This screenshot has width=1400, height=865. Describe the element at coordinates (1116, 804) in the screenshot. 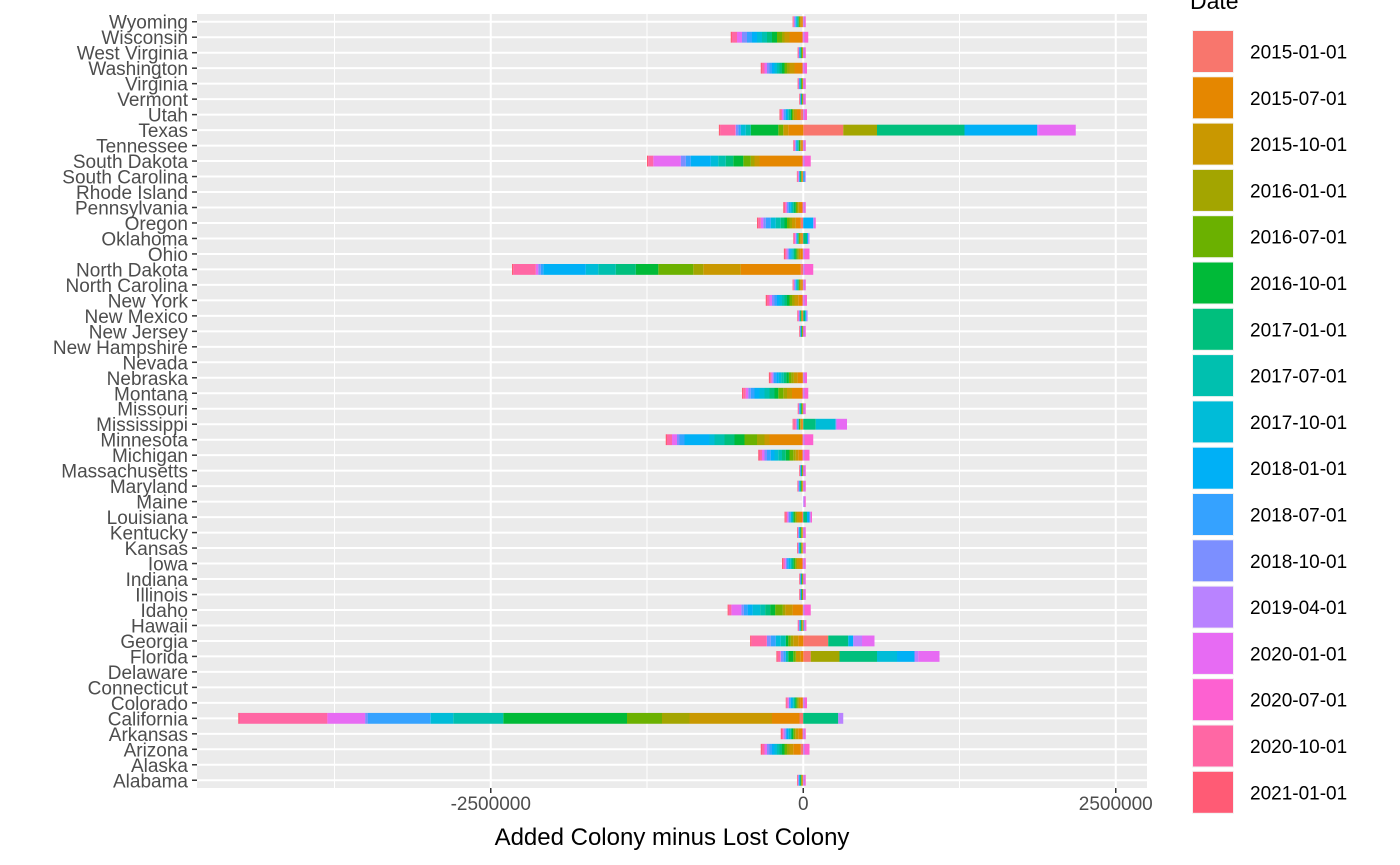

I see `x-tick-label: 2500000` at that location.